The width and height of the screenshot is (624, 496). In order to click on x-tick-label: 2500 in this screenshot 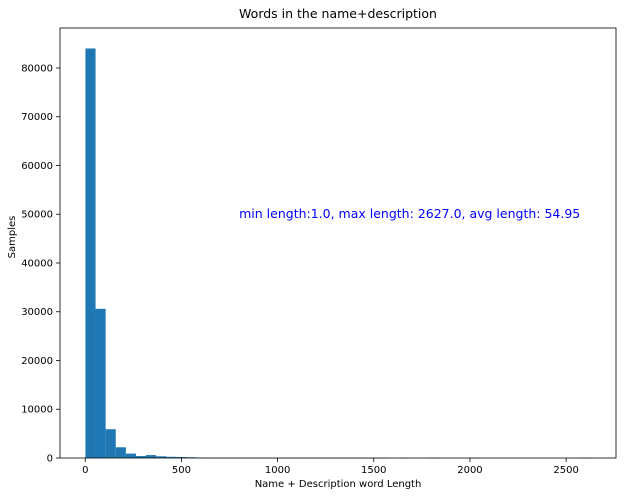, I will do `click(565, 470)`.